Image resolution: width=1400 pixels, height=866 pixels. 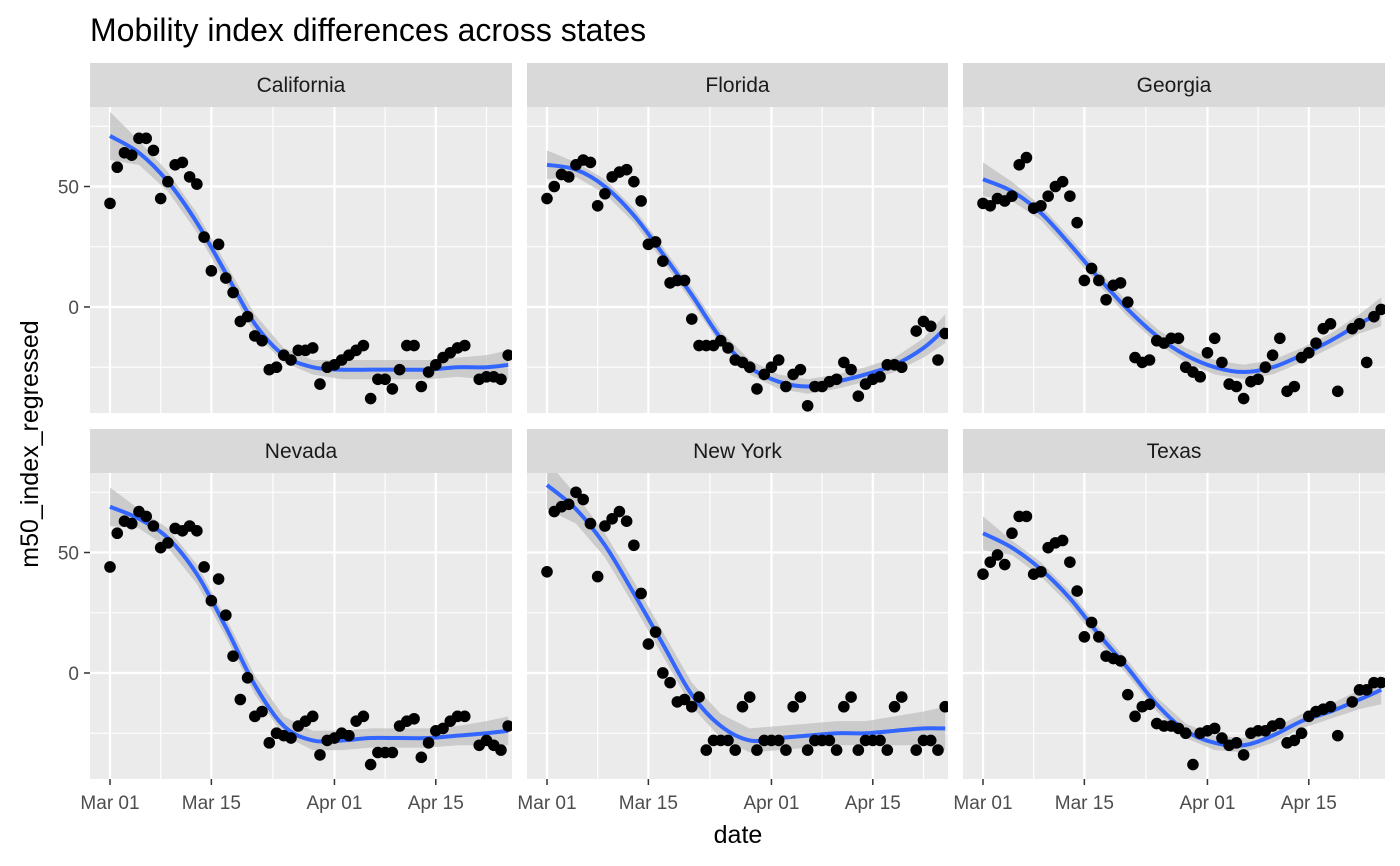 I want to click on x-tick-label: Mar 01, so click(x=982, y=803).